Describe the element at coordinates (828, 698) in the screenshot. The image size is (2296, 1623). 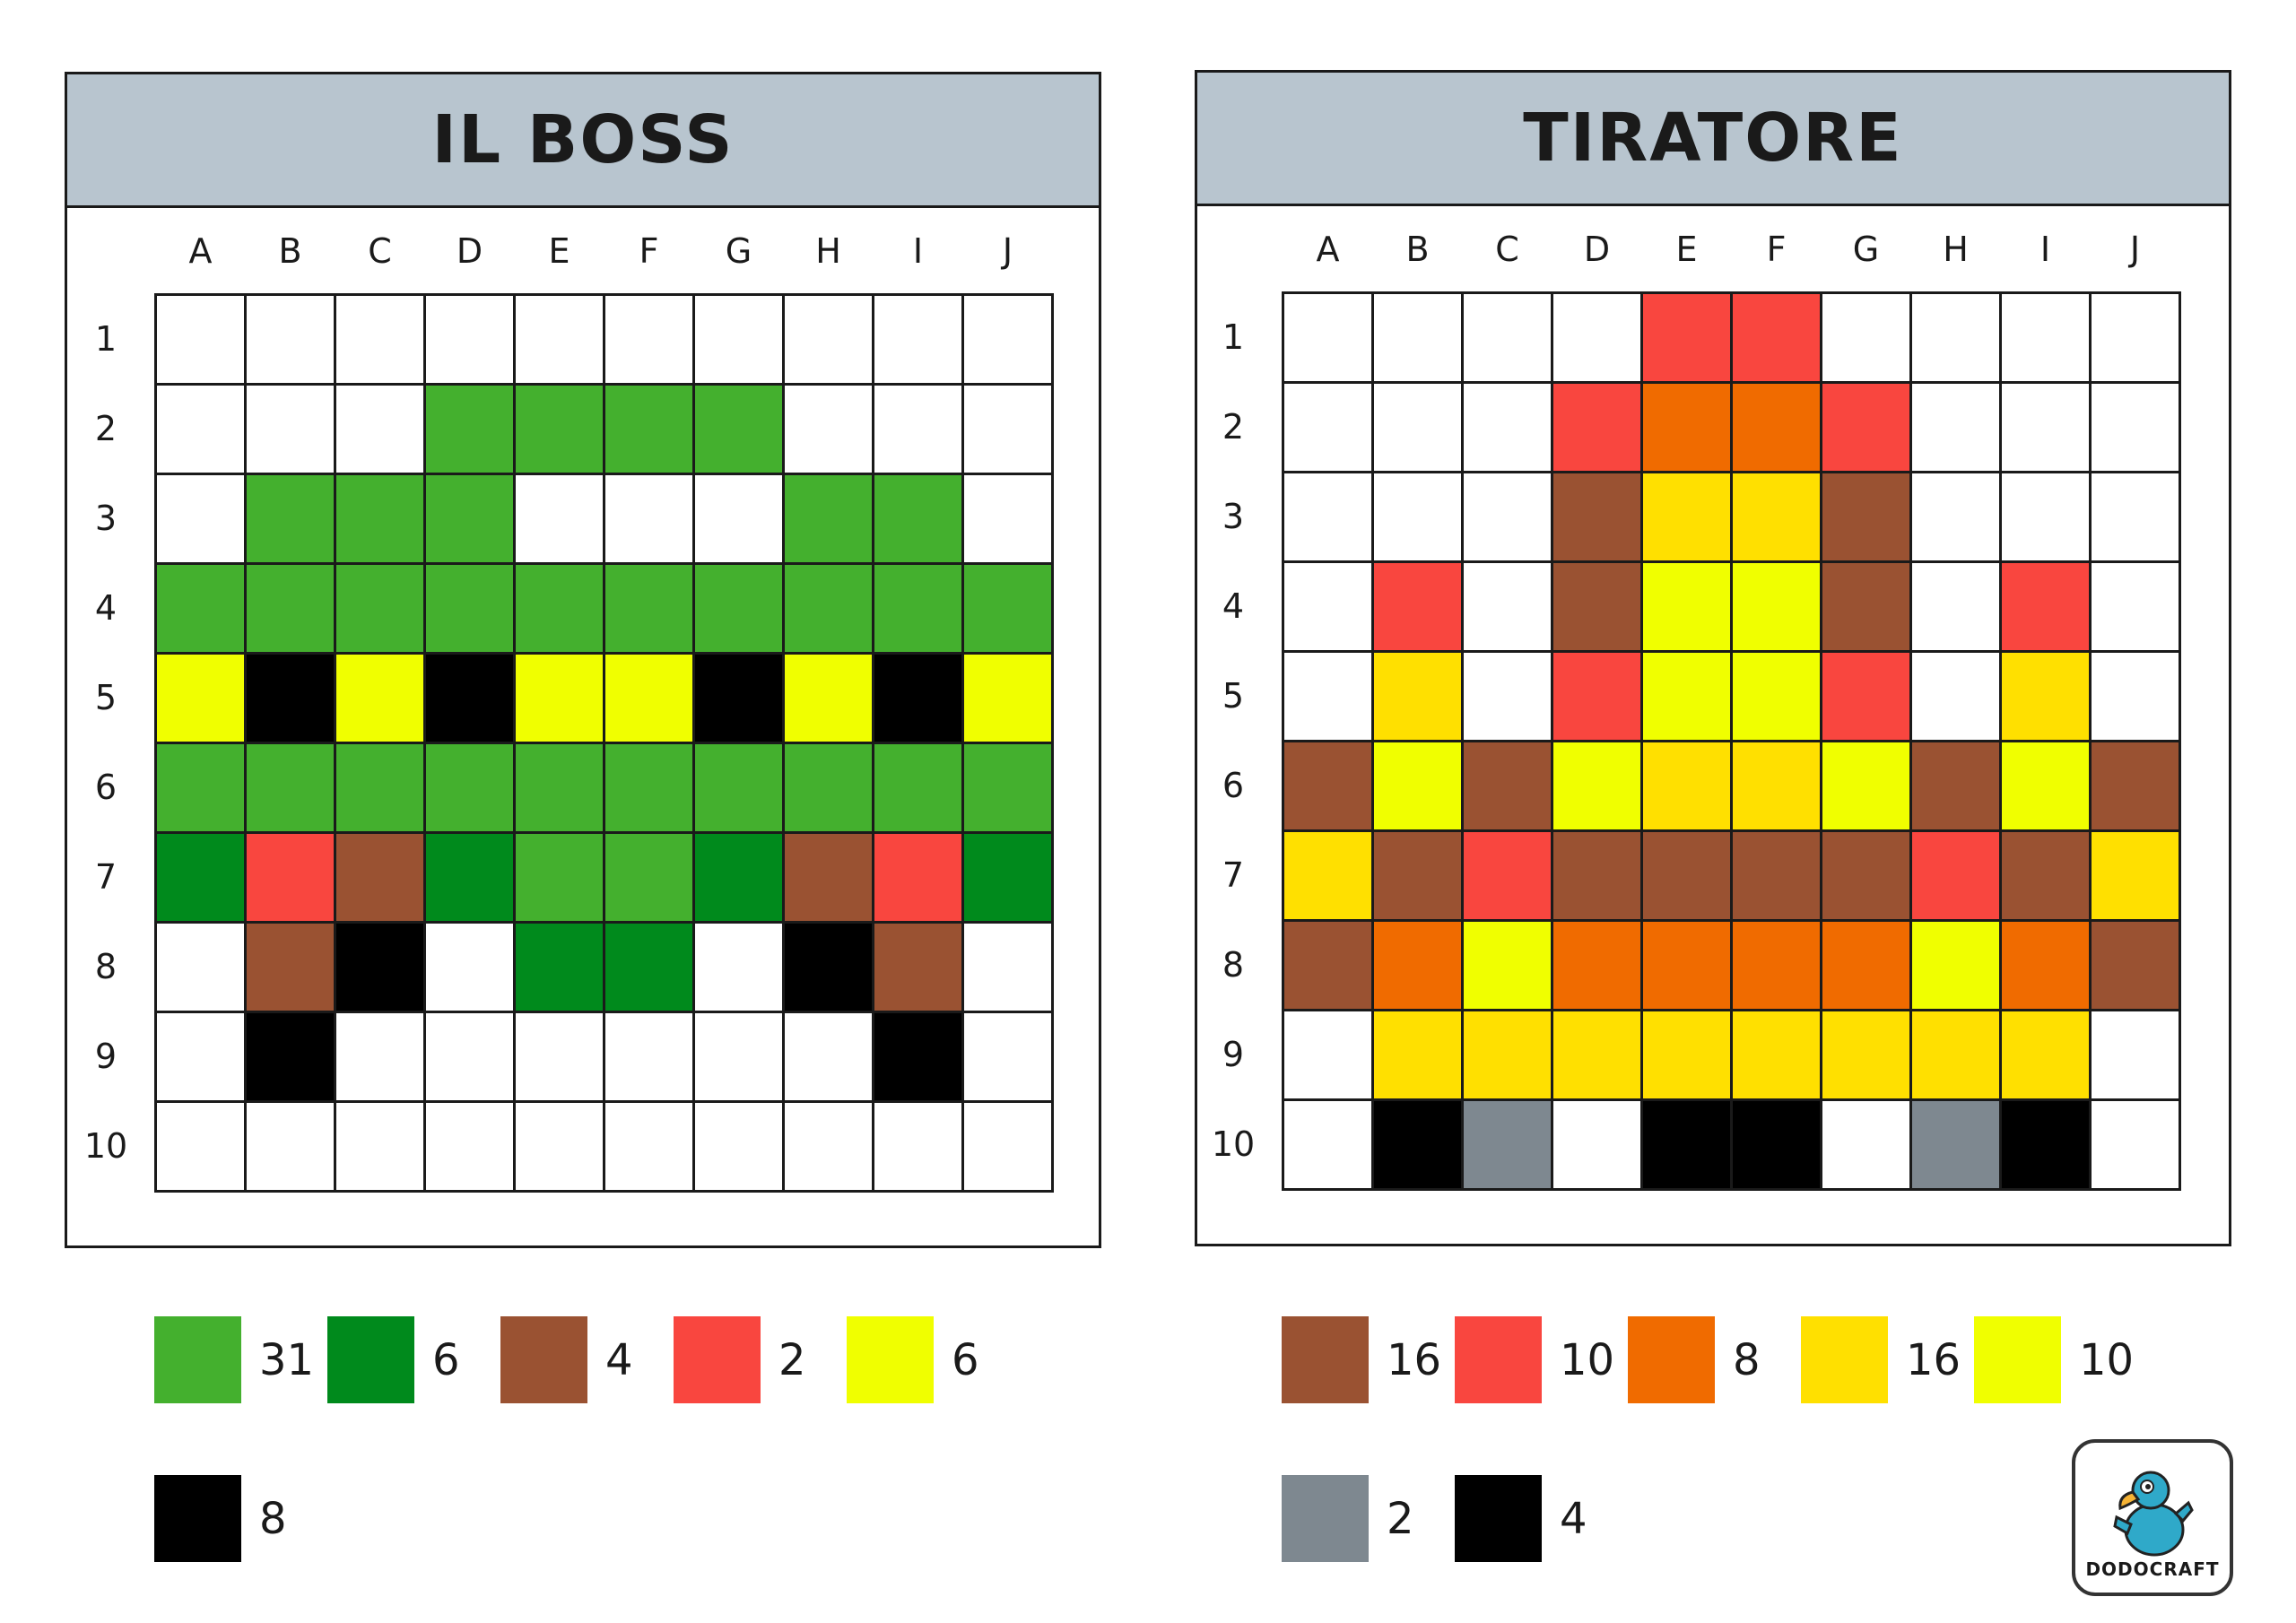
I see `grid-cell-H5` at that location.